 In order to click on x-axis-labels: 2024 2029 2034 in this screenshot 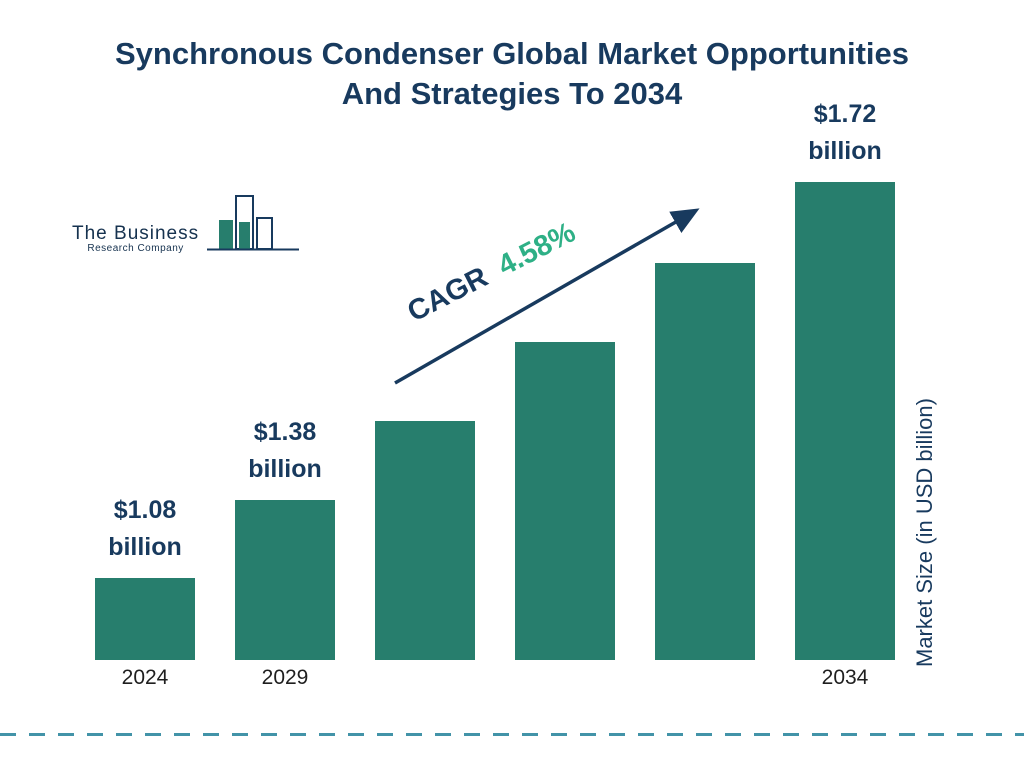, I will do `click(495, 678)`.